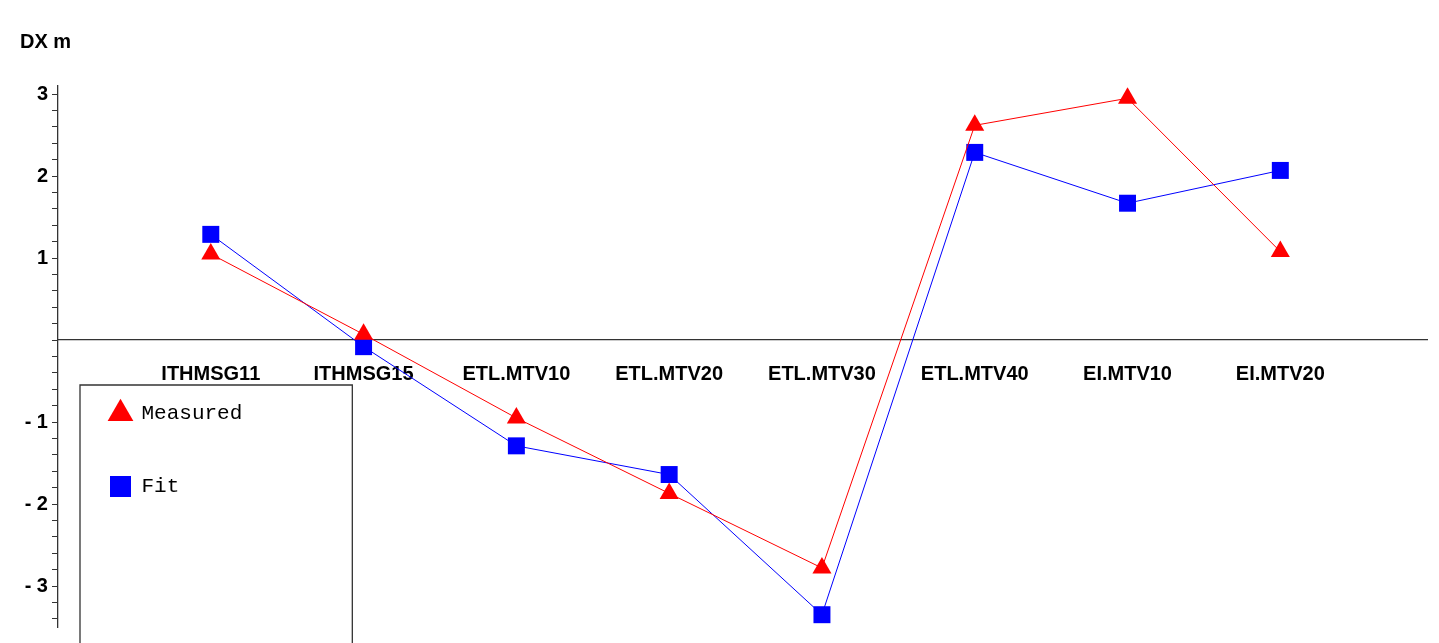  What do you see at coordinates (822, 372) in the screenshot?
I see `x-tick-label: ETL.MTV30` at bounding box center [822, 372].